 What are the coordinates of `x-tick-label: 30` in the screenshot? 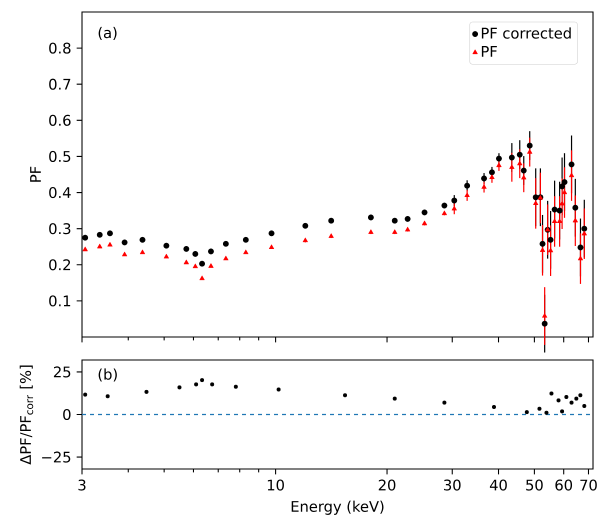 It's located at (452, 485).